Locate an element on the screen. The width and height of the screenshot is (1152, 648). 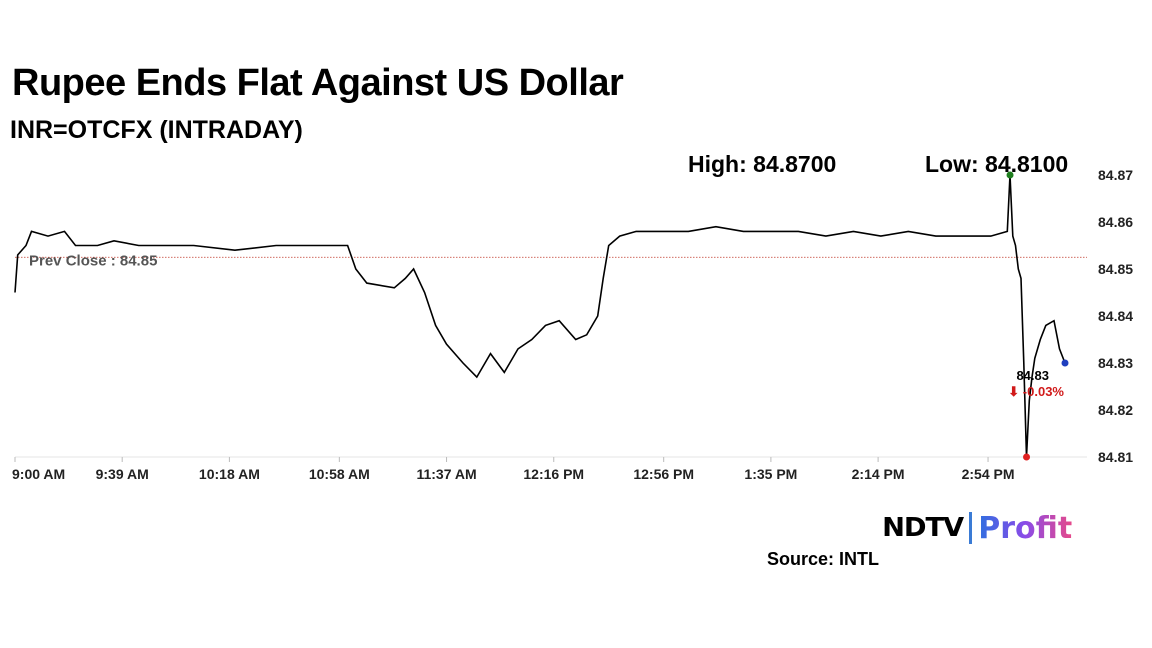
high-marker is located at coordinates (1010, 175).